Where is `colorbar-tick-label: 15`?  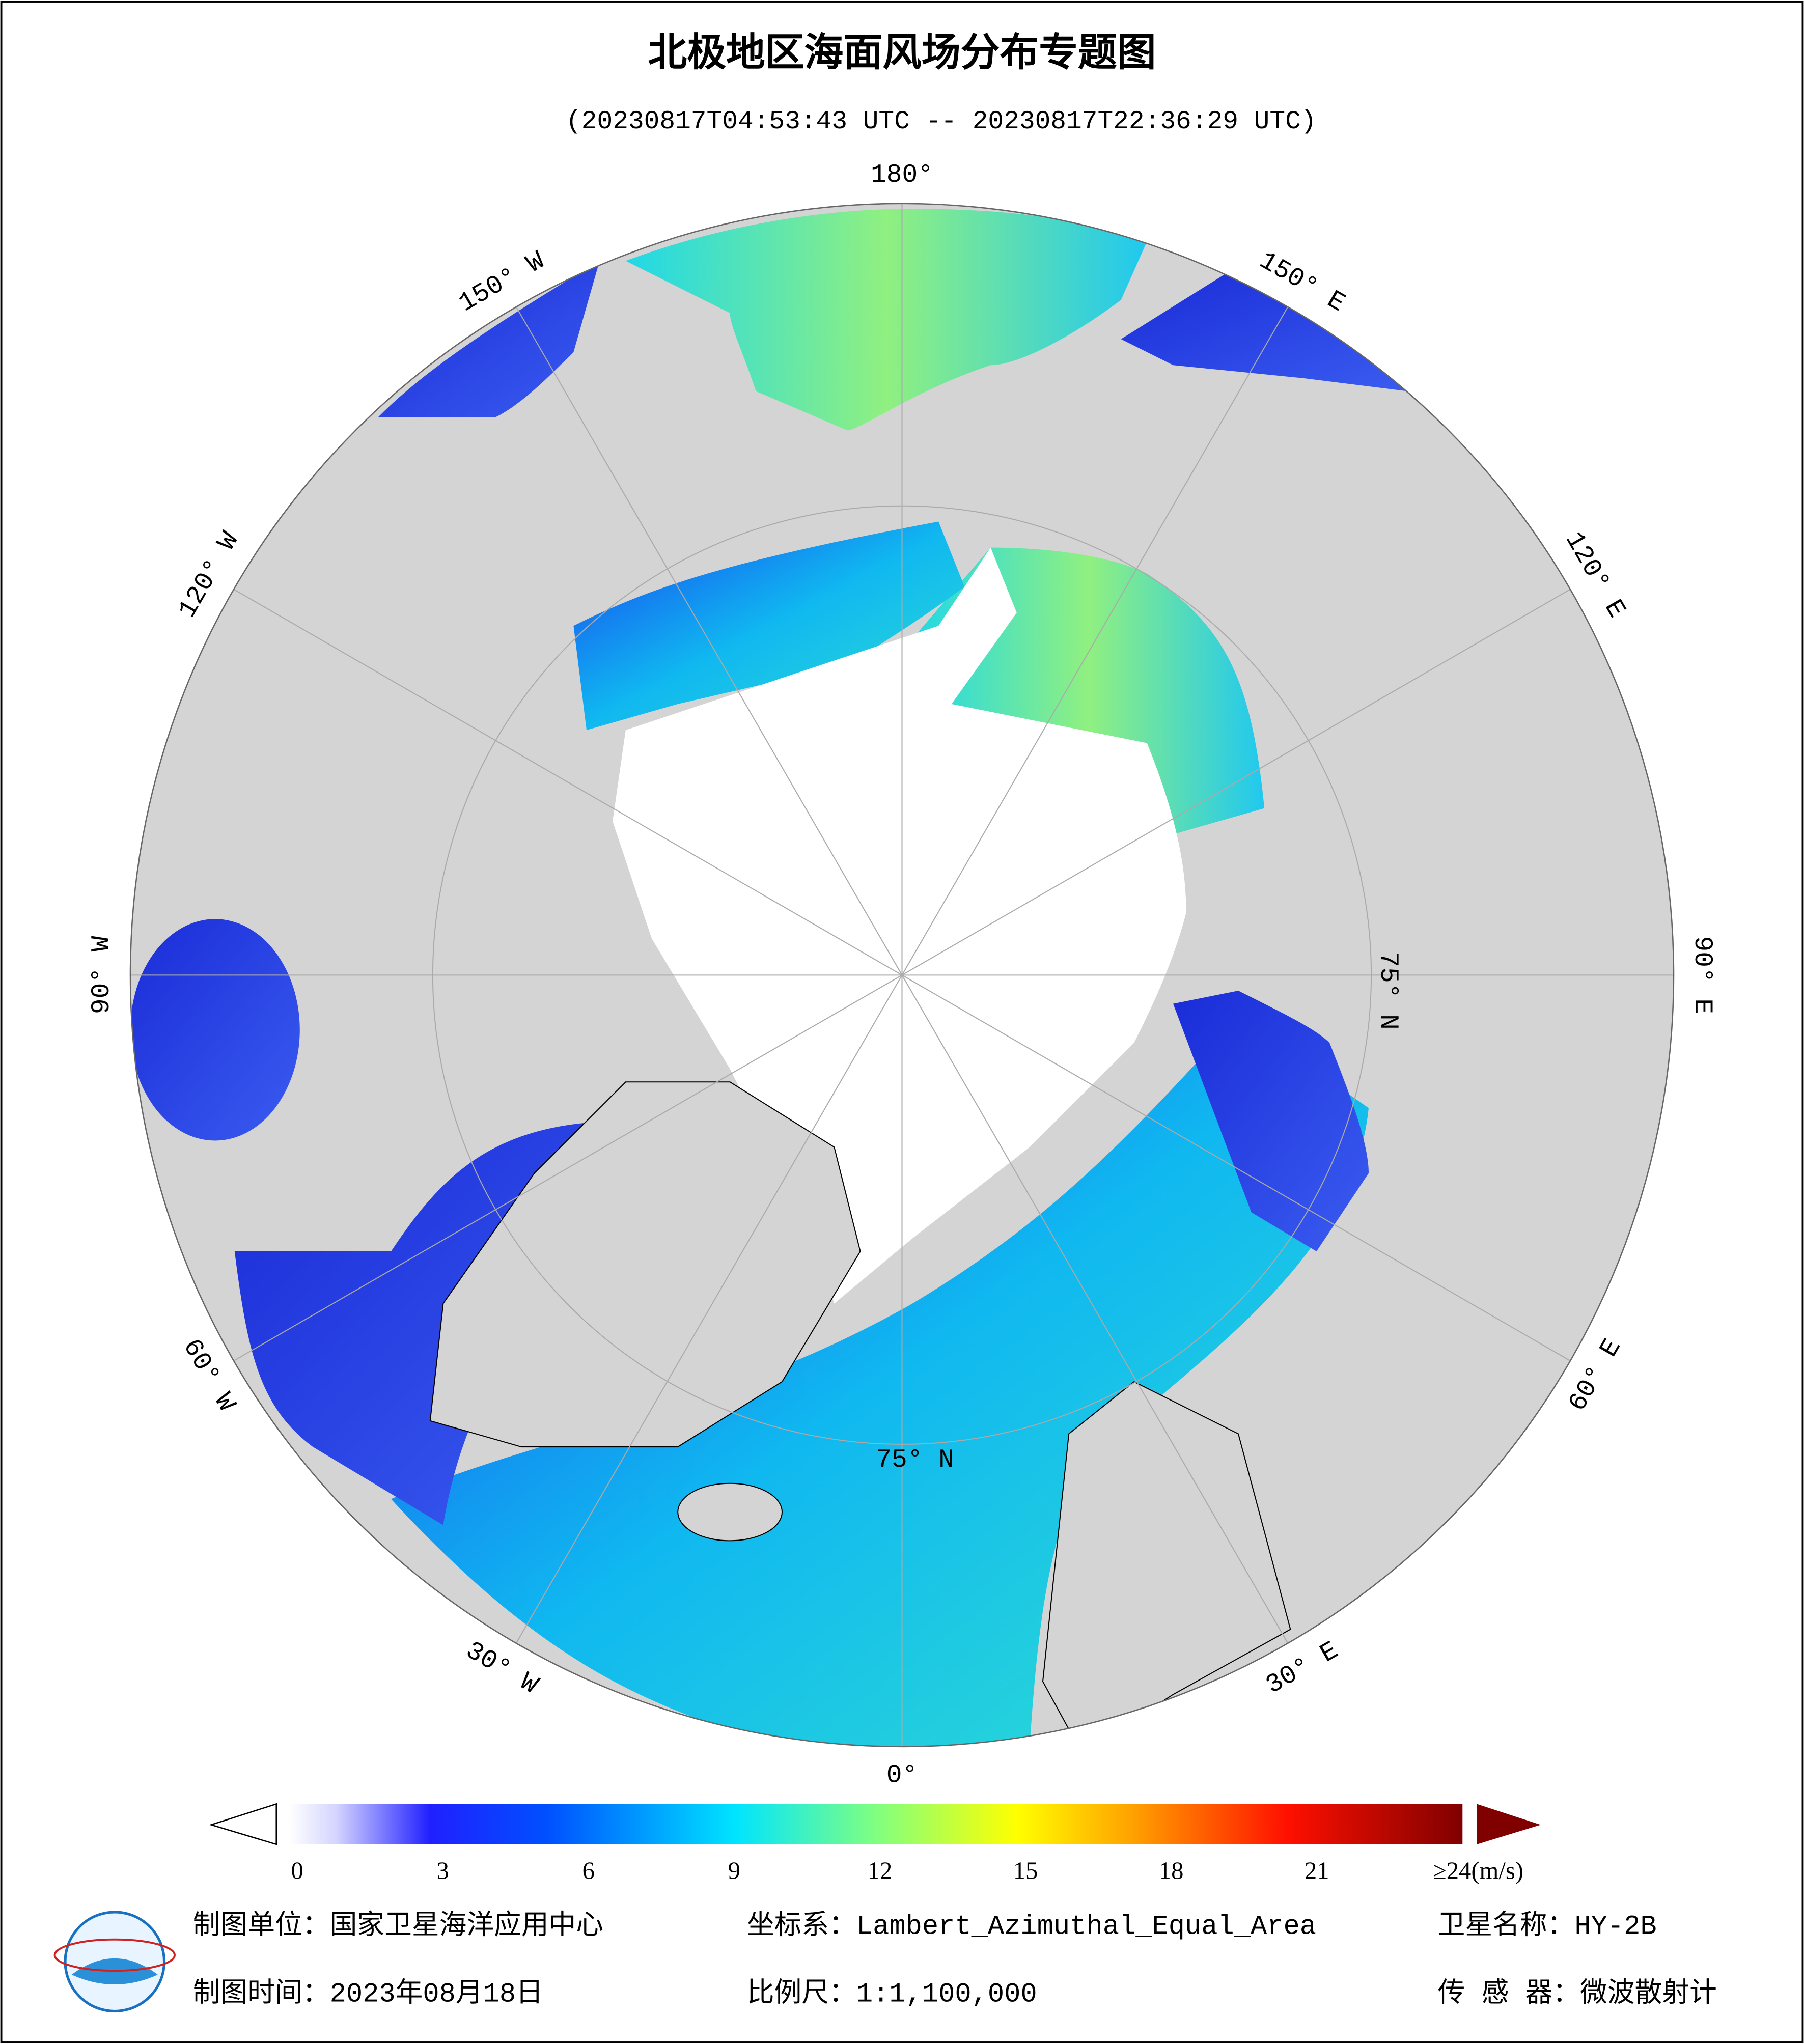 colorbar-tick-label: 15 is located at coordinates (1025, 1870).